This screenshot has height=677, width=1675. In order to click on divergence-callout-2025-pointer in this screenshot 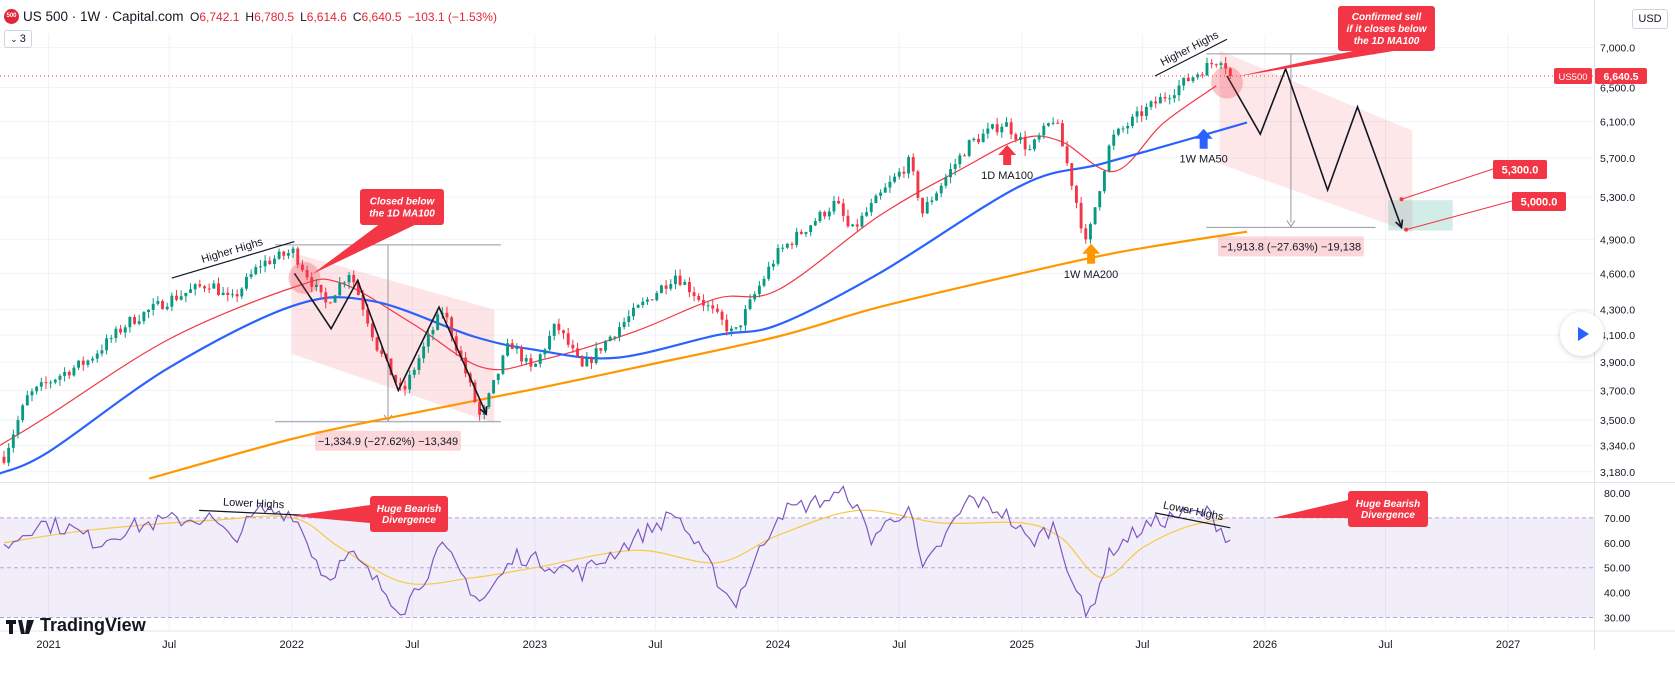, I will do `click(1310, 509)`.